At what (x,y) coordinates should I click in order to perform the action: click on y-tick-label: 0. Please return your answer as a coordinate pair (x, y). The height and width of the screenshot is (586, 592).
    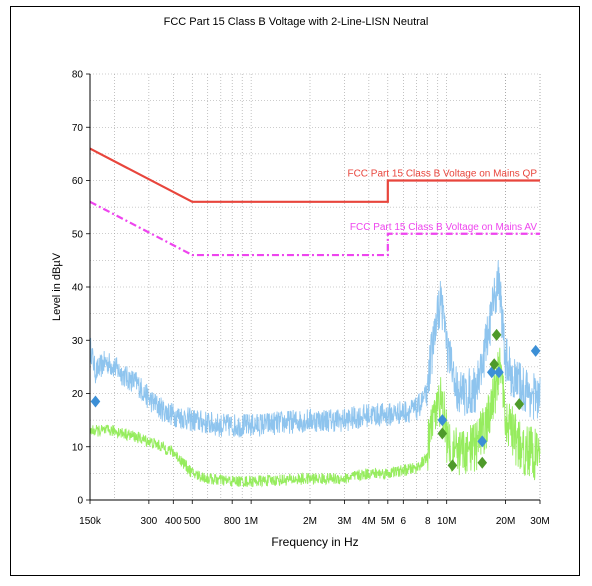
    Looking at the image, I should click on (80, 501).